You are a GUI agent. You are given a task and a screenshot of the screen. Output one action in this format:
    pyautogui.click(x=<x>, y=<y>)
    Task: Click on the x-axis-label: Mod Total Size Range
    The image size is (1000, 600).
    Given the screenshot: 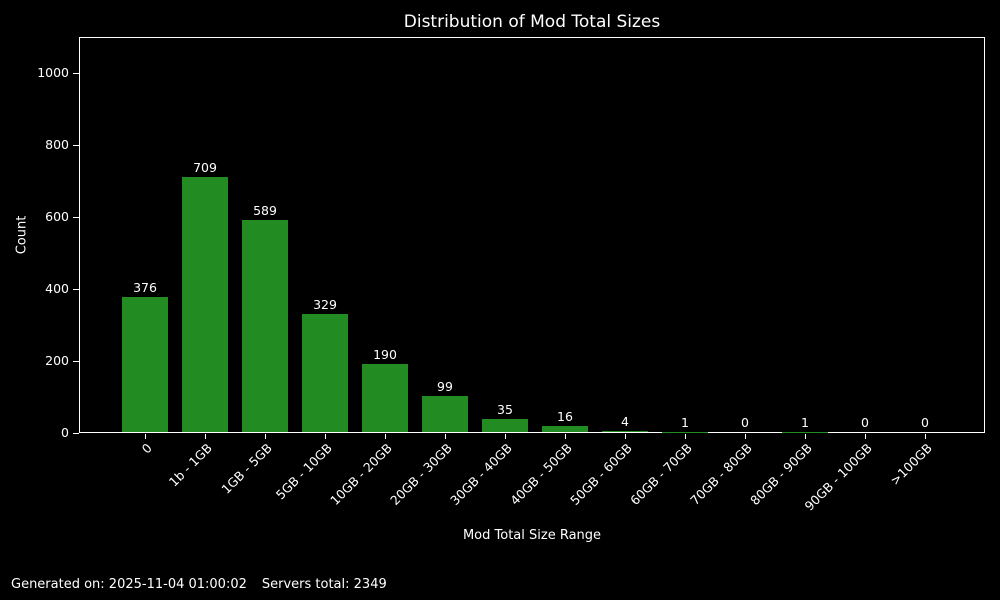 What is the action you would take?
    pyautogui.click(x=532, y=535)
    